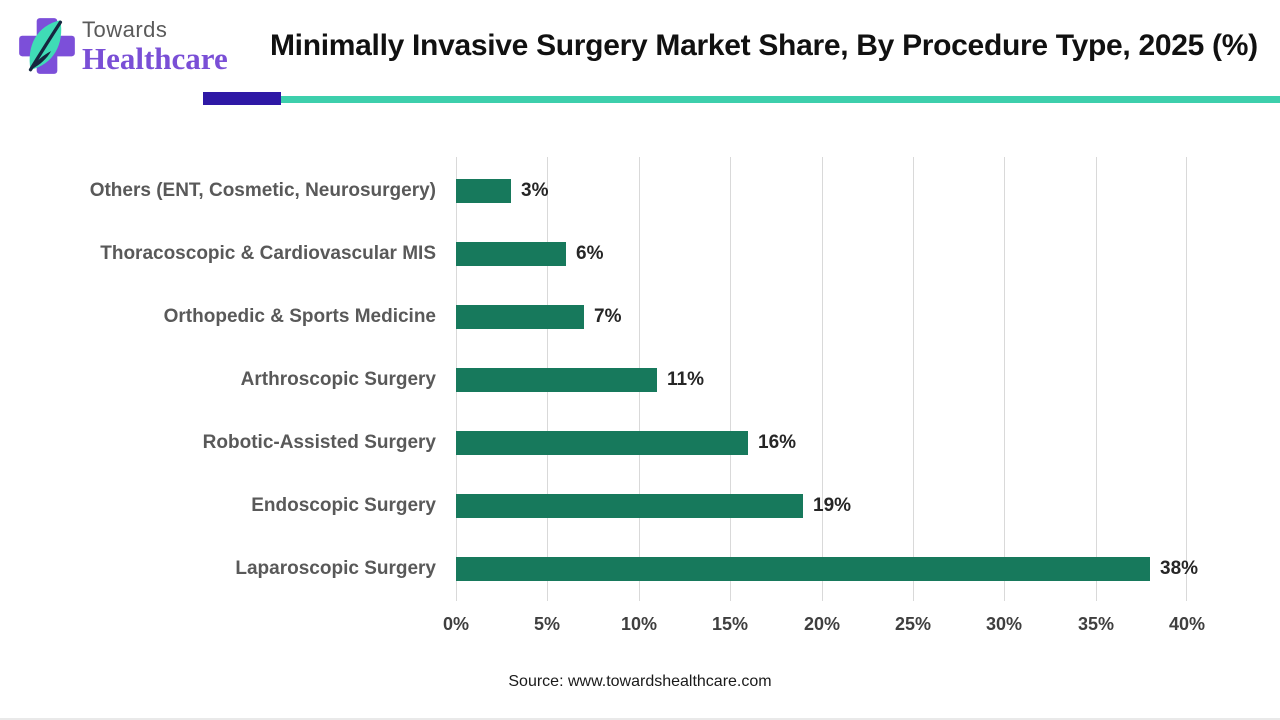 This screenshot has height=720, width=1280. I want to click on x-tick-label: 30%, so click(1004, 624).